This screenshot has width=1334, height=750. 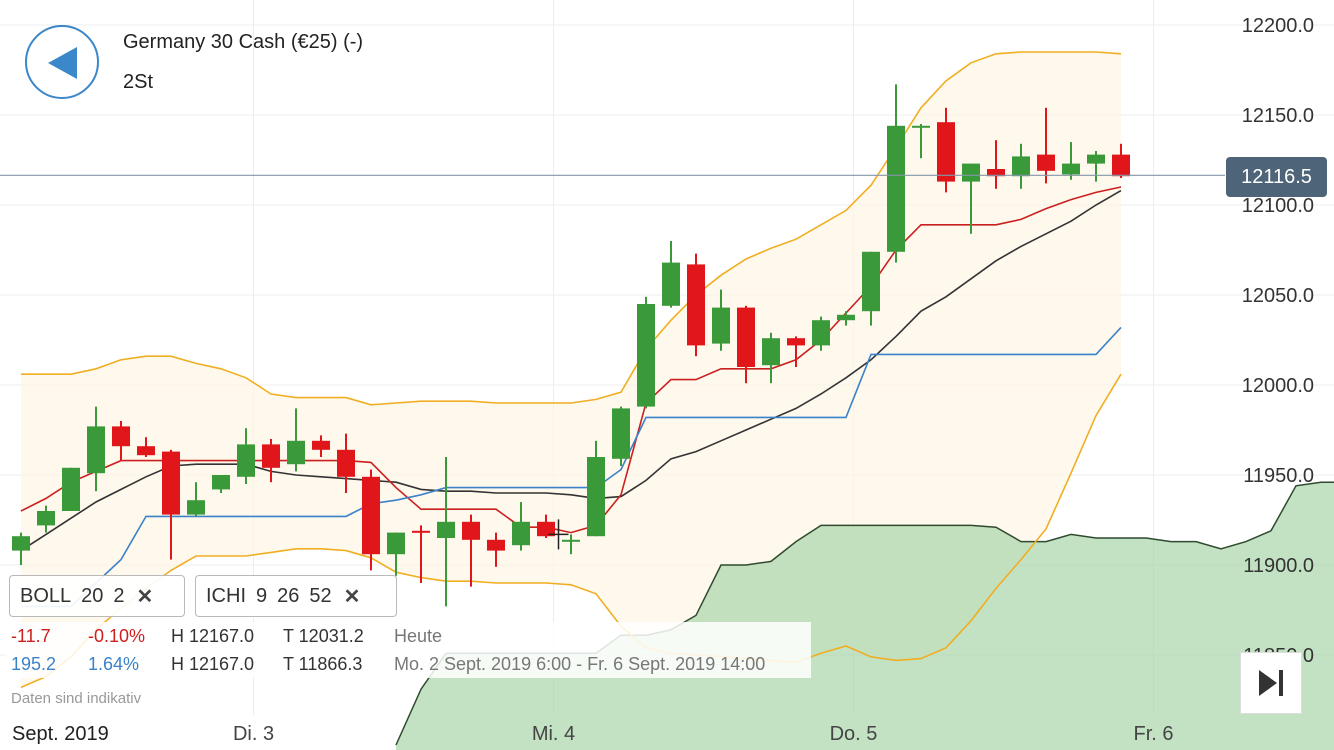 I want to click on instrument-title: Germany 30 Cash (€25) (-), so click(x=243, y=42).